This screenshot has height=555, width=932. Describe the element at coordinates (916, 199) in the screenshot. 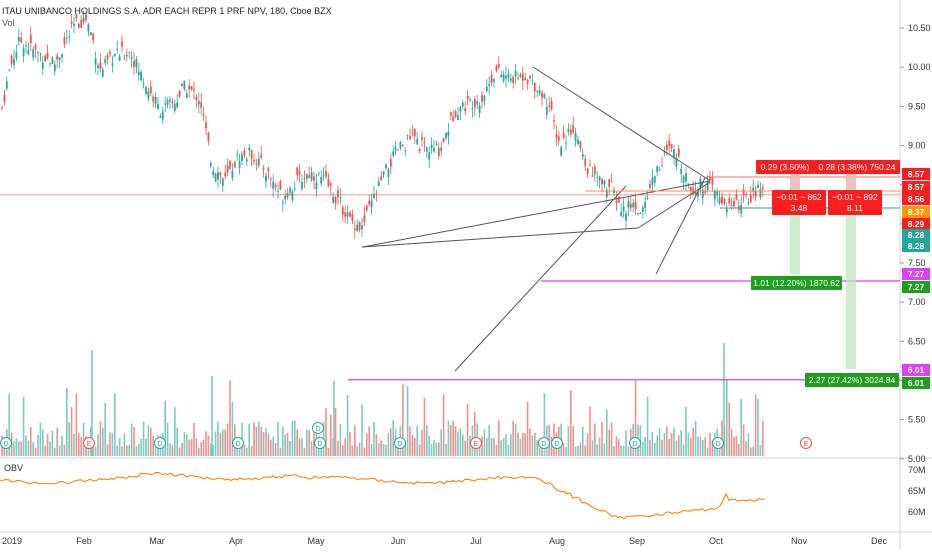

I see `price-axis-label: 8.56` at that location.